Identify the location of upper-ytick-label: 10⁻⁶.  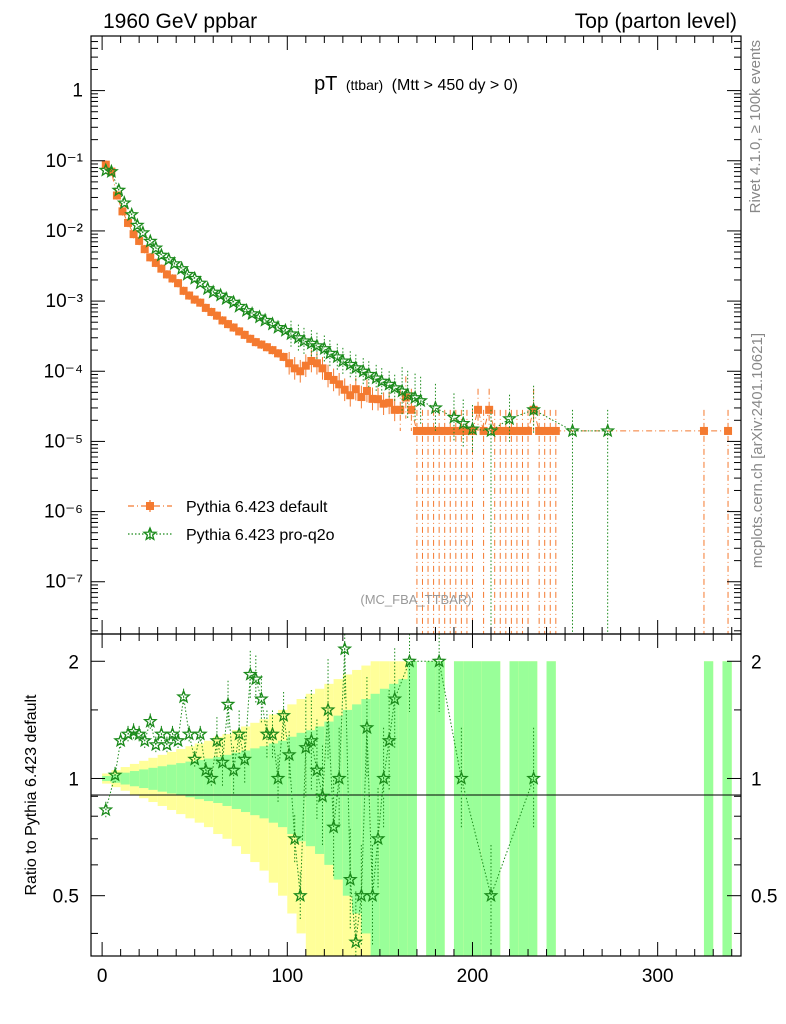
(63, 512).